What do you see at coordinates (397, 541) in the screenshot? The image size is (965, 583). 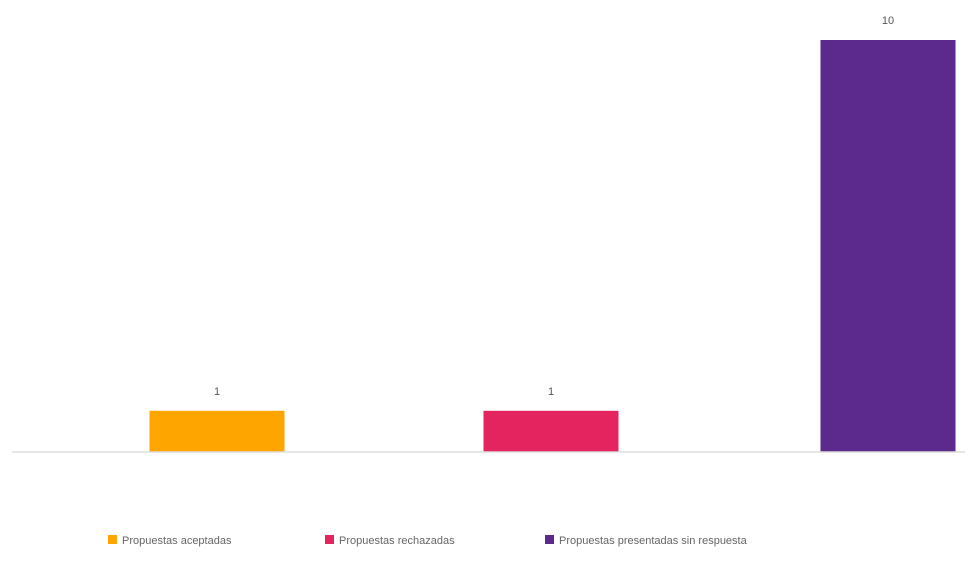 I see `legend-label-2: Propuestas rechazadas` at bounding box center [397, 541].